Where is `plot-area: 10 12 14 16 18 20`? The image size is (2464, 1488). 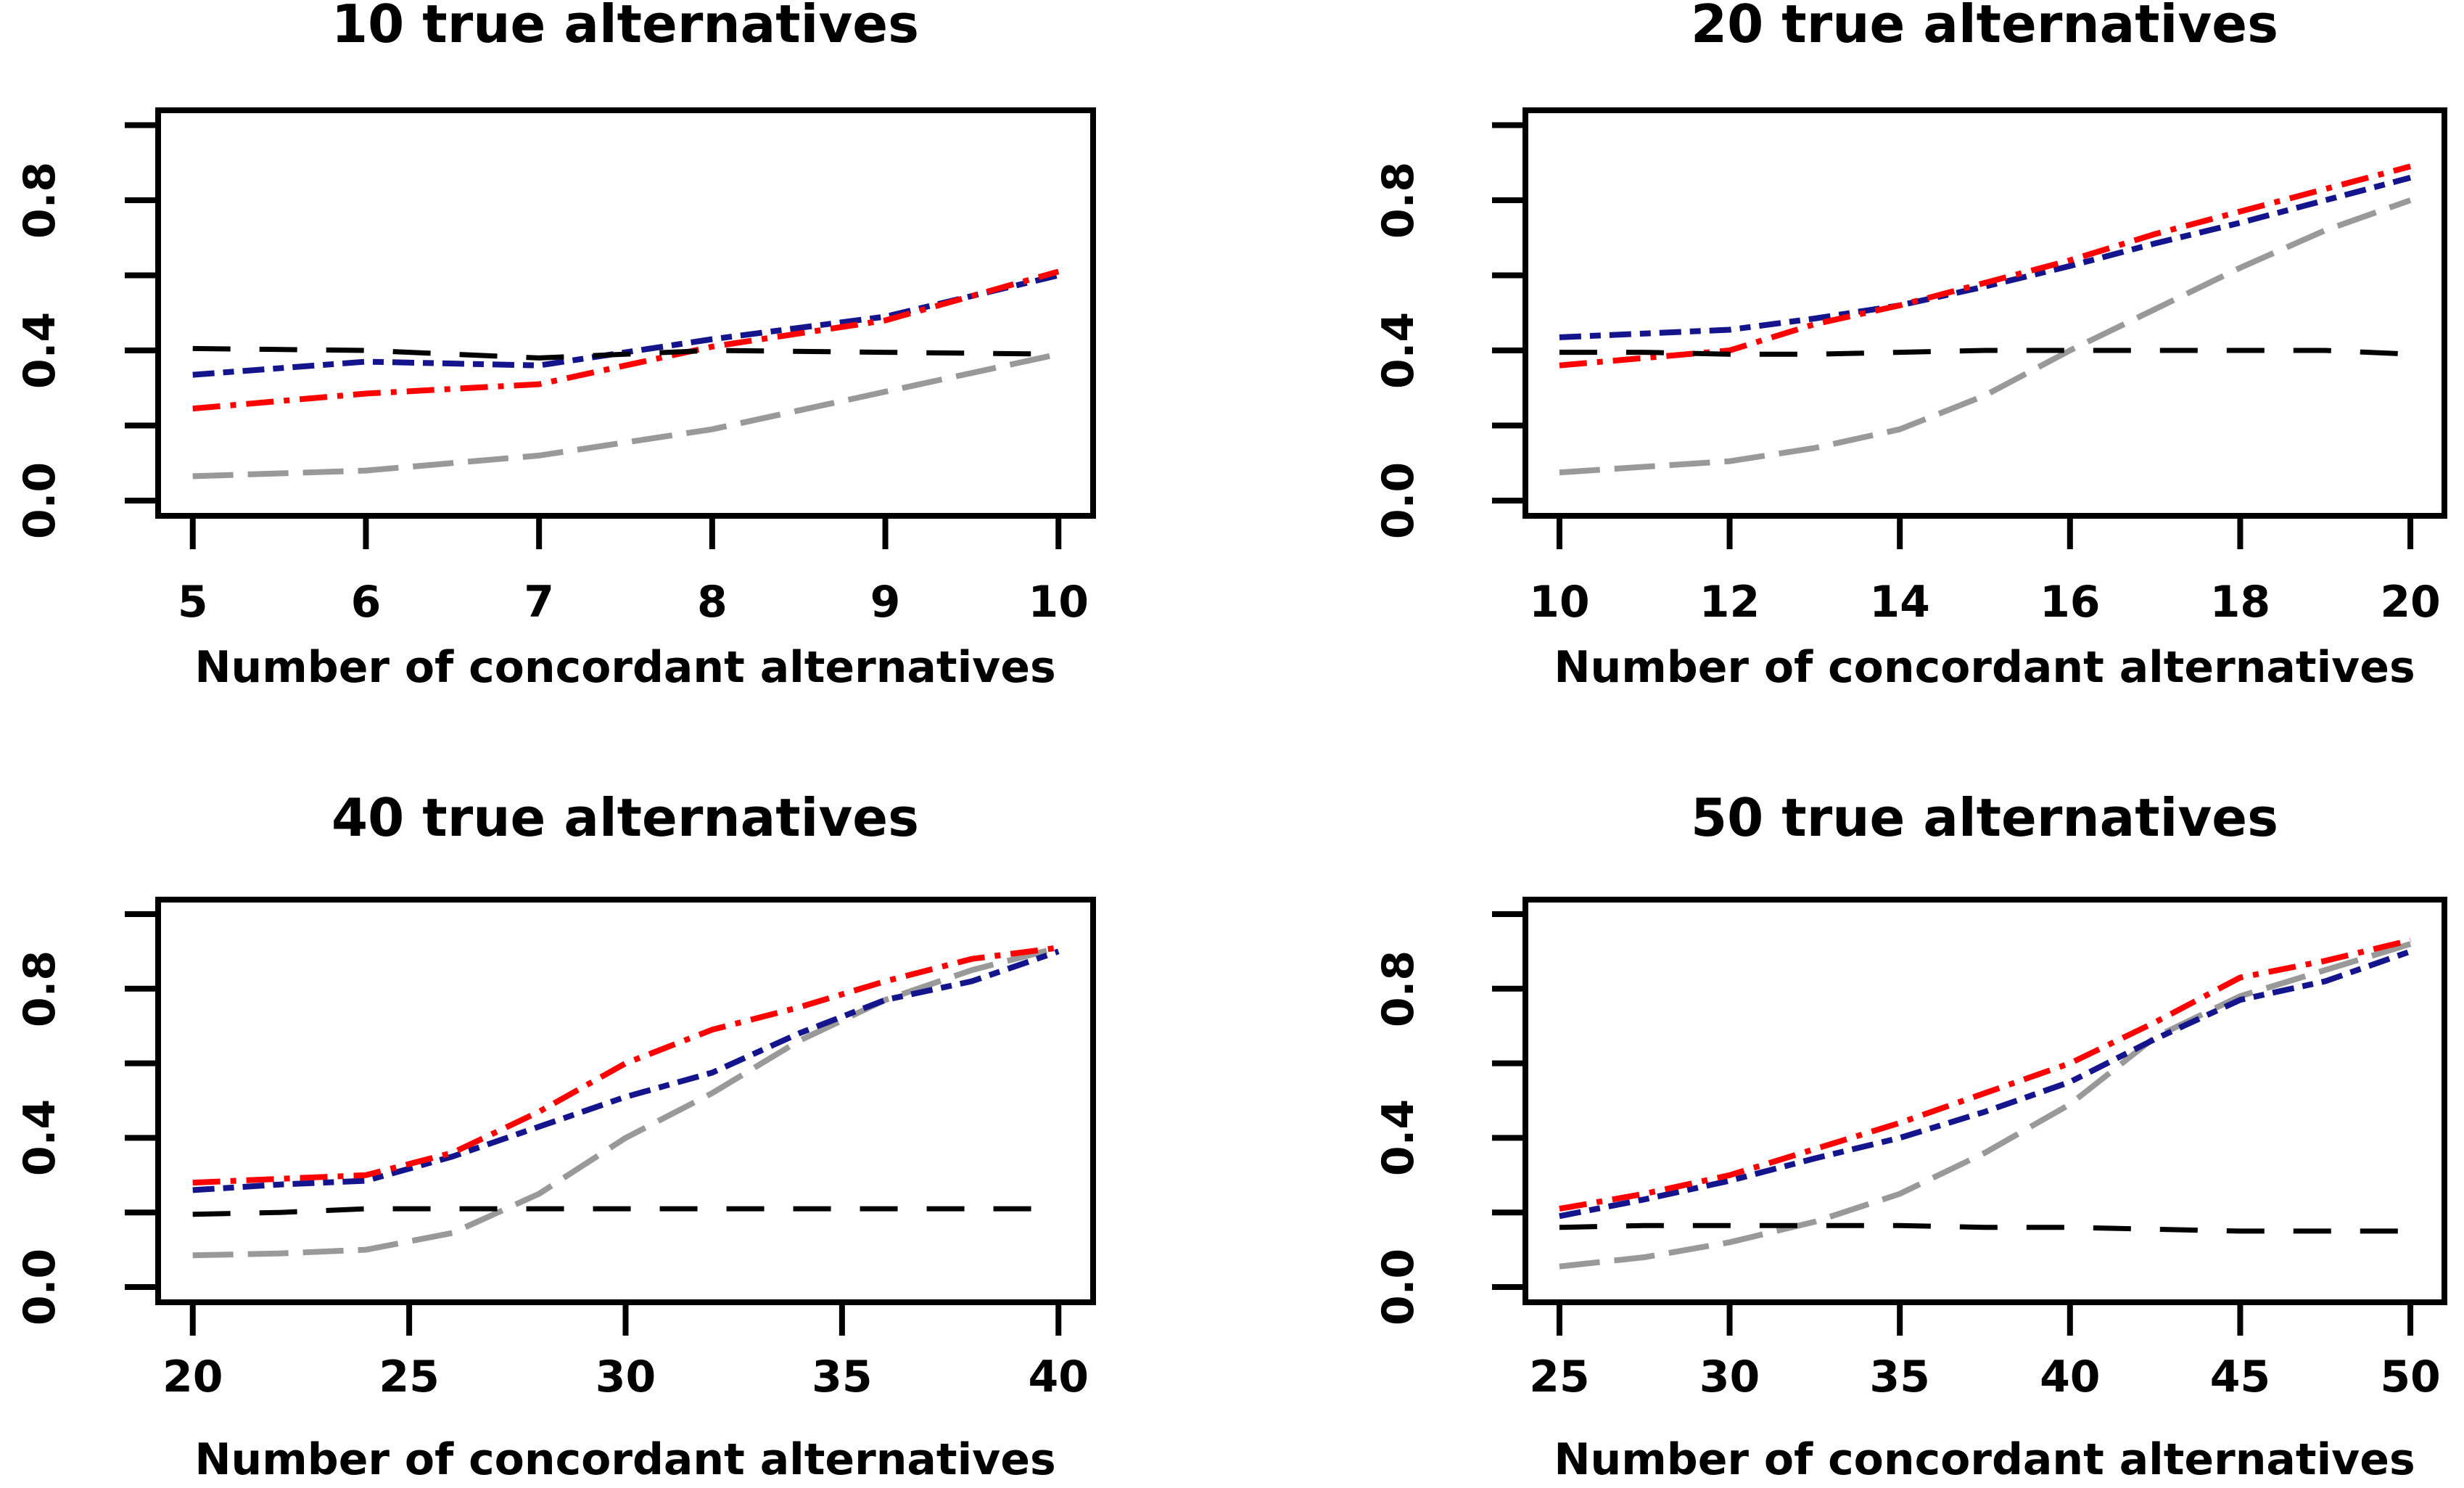 plot-area: 10 12 14 16 18 20 is located at coordinates (1969, 368).